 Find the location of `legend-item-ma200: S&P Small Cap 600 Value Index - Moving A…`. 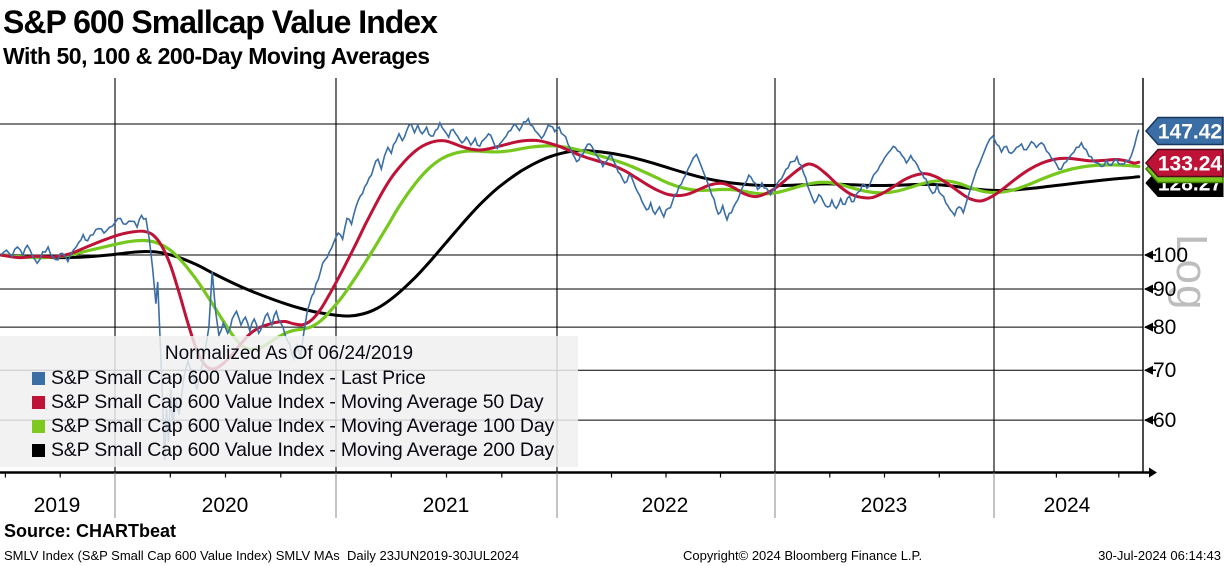

legend-item-ma200: S&P Small Cap 600 Value Index - Moving A… is located at coordinates (293, 449).